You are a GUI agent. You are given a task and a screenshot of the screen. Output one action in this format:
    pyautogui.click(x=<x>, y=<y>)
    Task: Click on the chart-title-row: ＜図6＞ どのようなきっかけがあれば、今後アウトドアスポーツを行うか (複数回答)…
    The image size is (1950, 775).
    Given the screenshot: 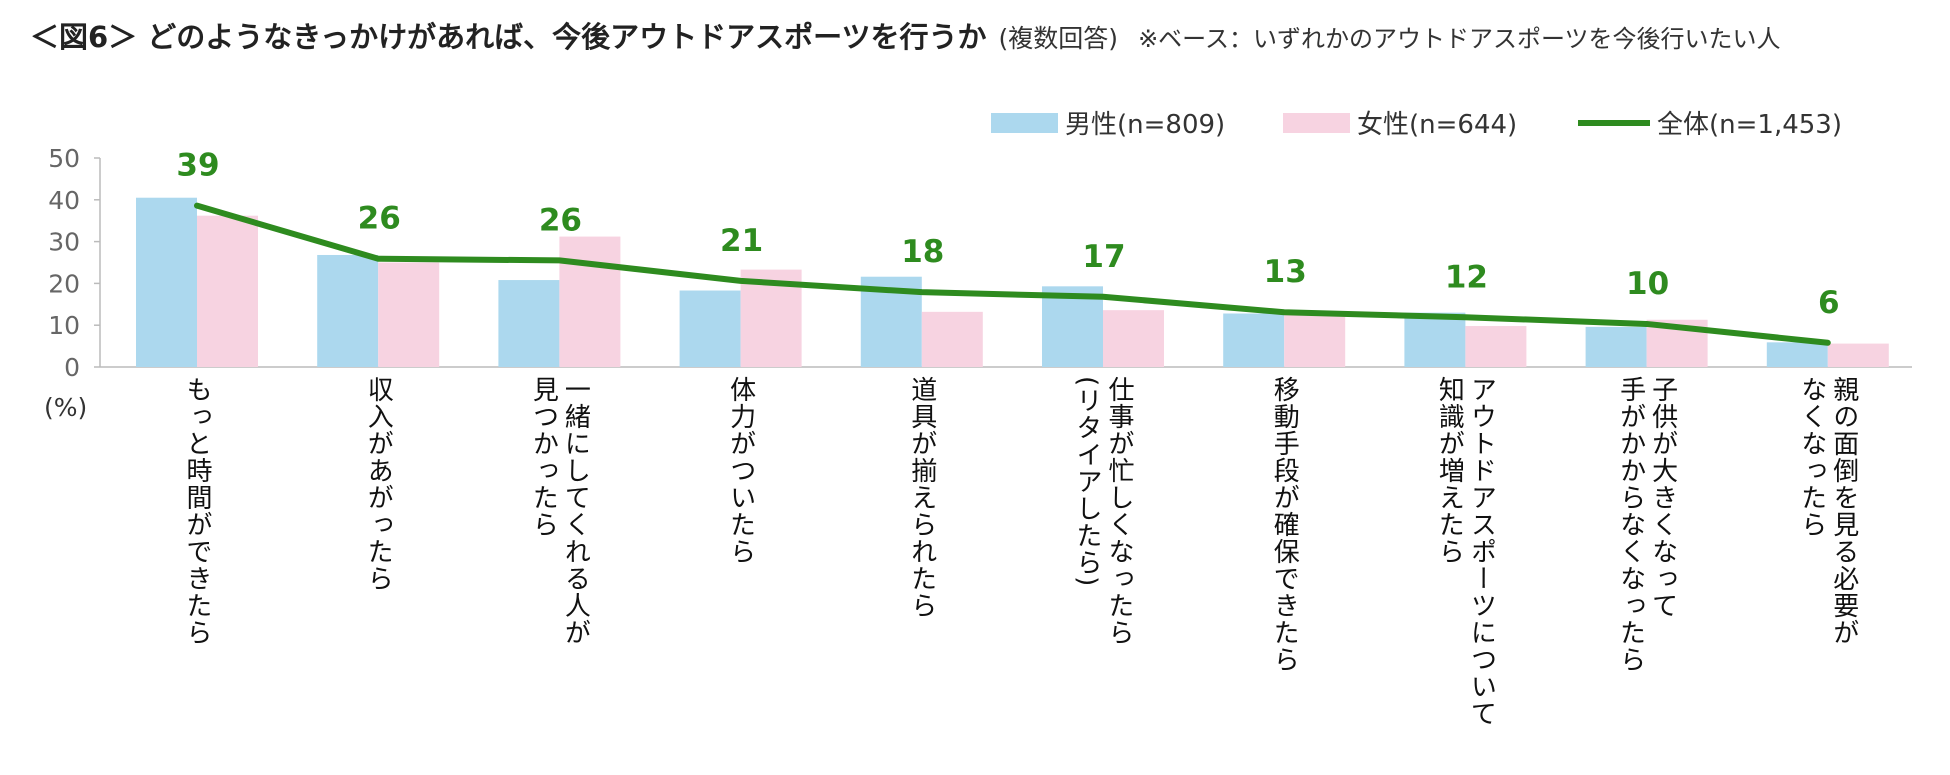 What is the action you would take?
    pyautogui.click(x=905, y=35)
    